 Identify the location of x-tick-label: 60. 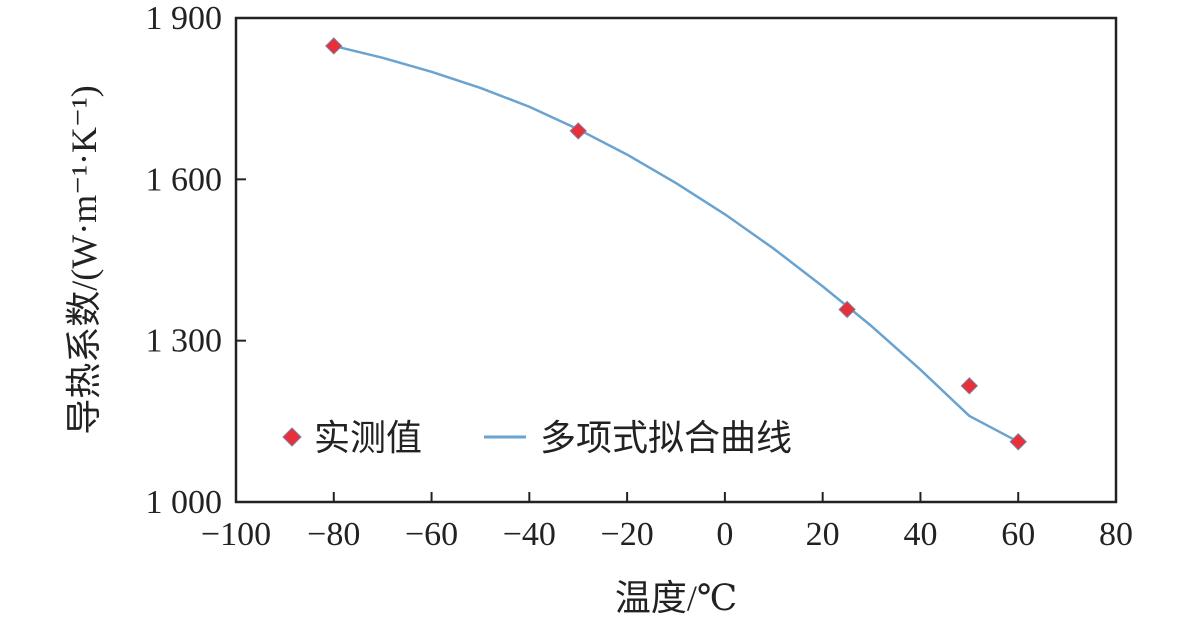
(1018, 534).